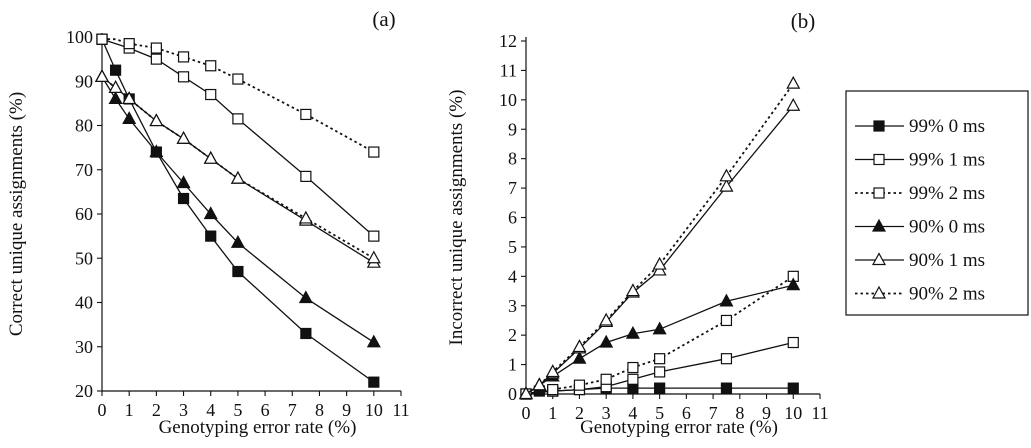 This screenshot has width=1031, height=448. Describe the element at coordinates (947, 126) in the screenshot. I see `legend-label: 99% 0 ms` at that location.